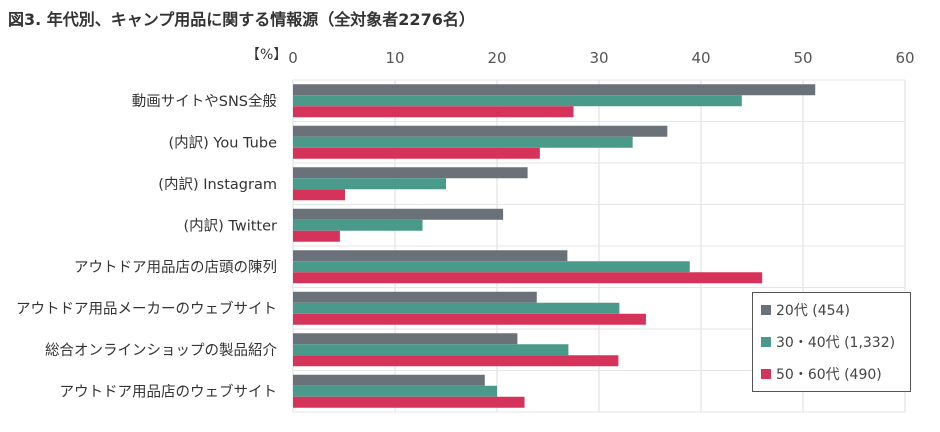 This screenshot has width=940, height=432. Describe the element at coordinates (204, 101) in the screenshot. I see `category-label: 動画サイトやSNS全般` at that location.